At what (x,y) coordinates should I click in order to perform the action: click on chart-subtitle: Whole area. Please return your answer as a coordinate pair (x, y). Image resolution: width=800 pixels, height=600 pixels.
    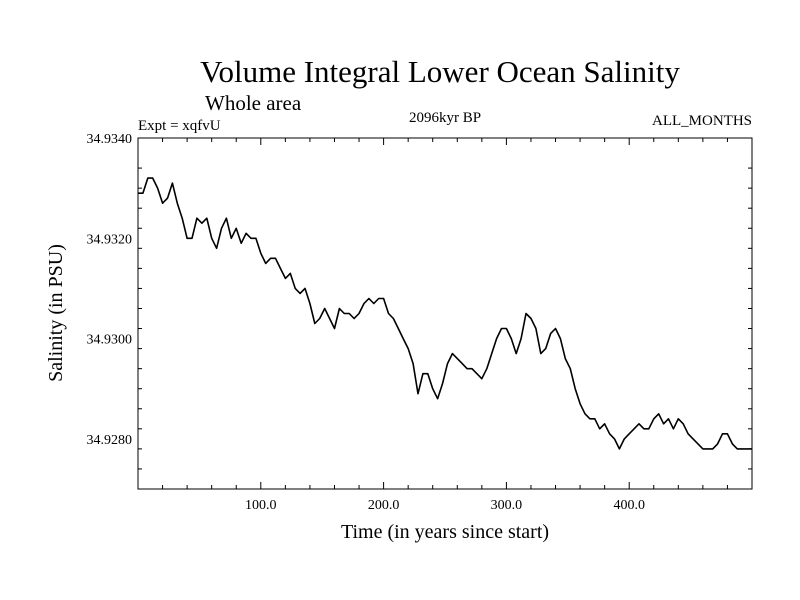
    Looking at the image, I should click on (253, 103).